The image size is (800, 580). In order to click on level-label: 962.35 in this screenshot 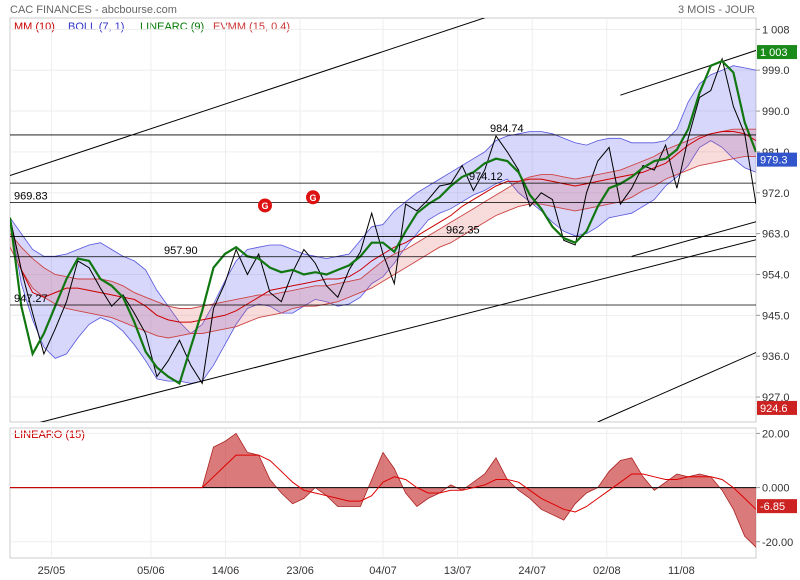, I will do `click(463, 231)`.